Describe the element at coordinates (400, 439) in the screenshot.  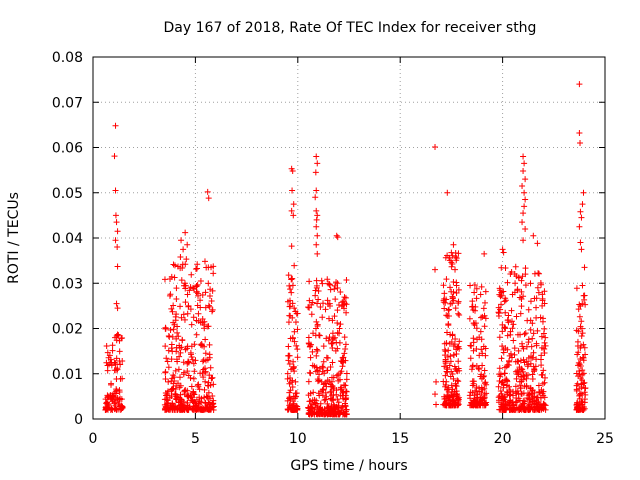
I see `x-tick-label: 15` at that location.